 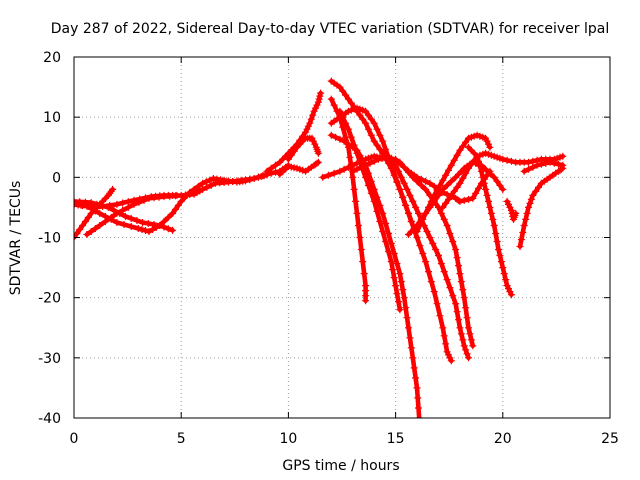 I want to click on x-axis-label: GPS time / hours, so click(x=340, y=466).